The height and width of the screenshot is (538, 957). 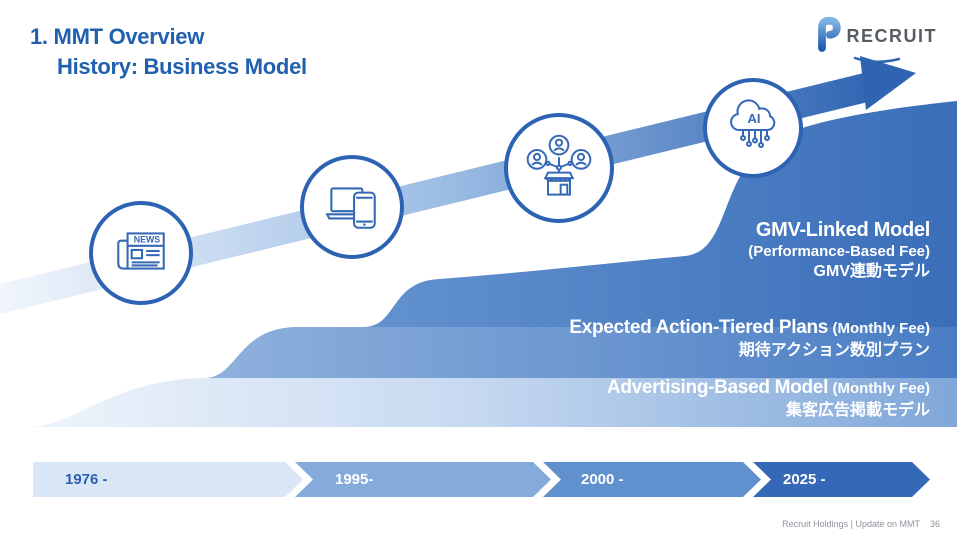 I want to click on recruit-logo-text: RECRUIT, so click(x=891, y=36).